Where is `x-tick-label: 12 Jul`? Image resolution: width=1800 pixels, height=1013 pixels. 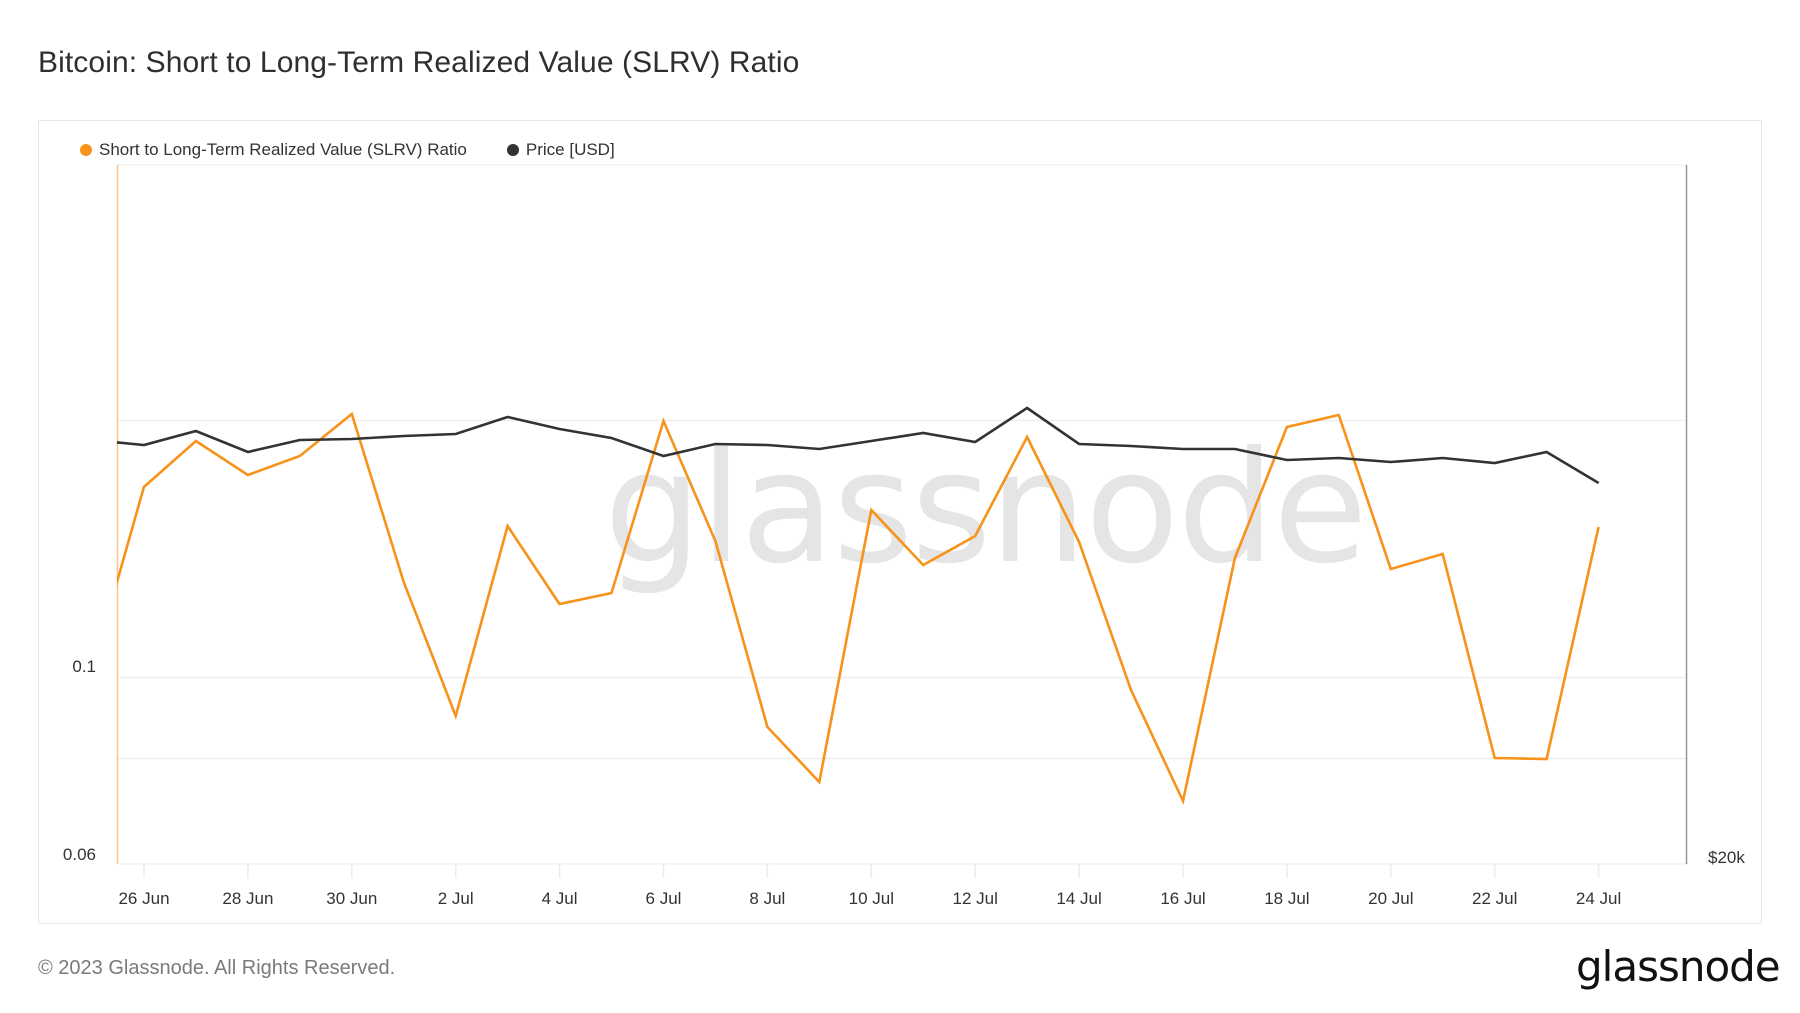
x-tick-label: 12 Jul is located at coordinates (975, 898).